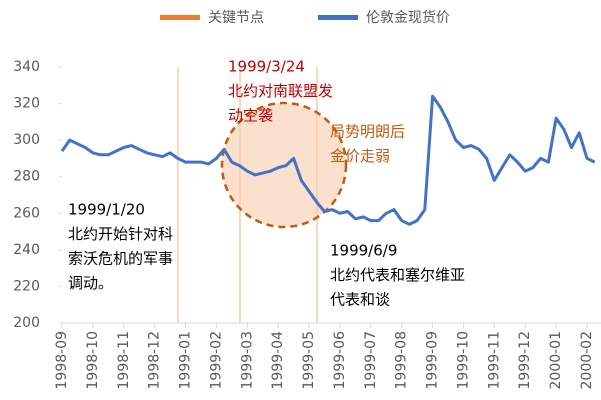 The height and width of the screenshot is (400, 601). What do you see at coordinates (155, 360) in the screenshot?
I see `x-tick-label: 1998-12` at bounding box center [155, 360].